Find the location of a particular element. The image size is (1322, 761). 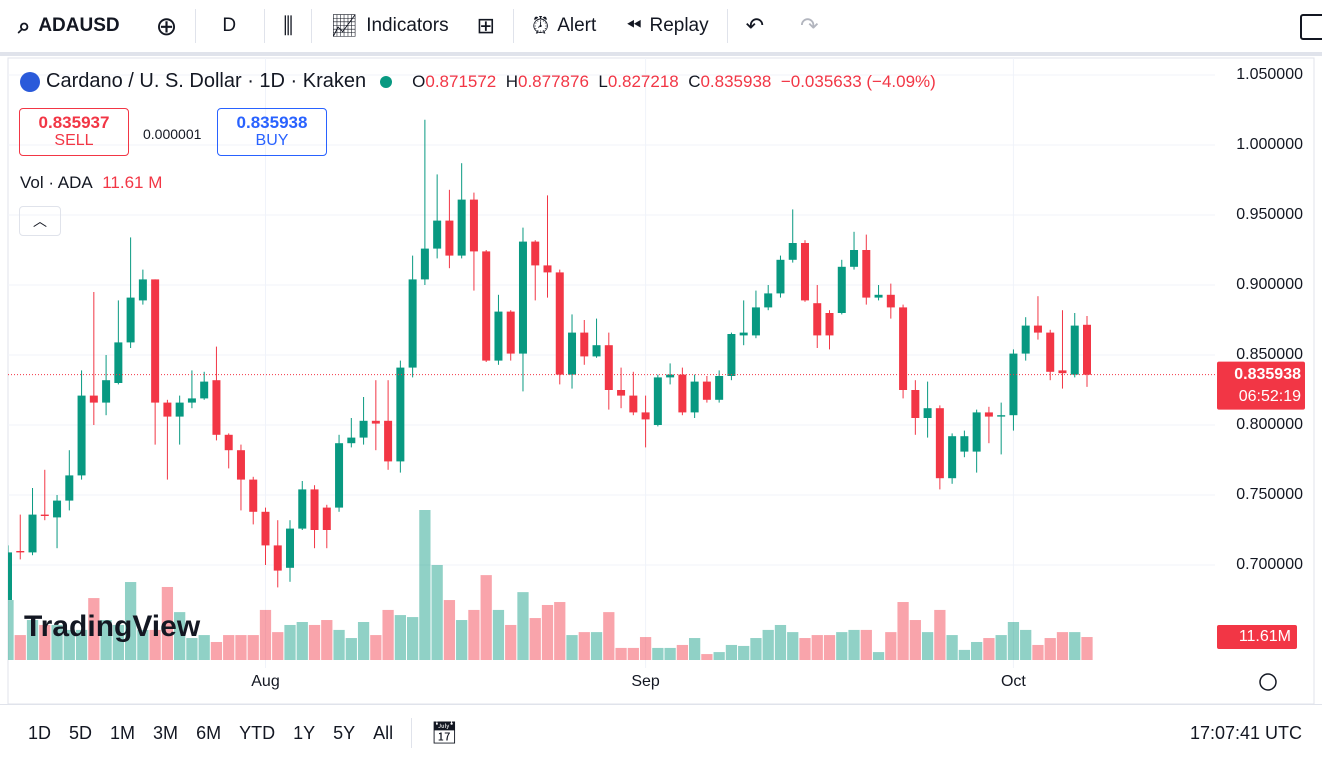

c-label: C is located at coordinates (694, 81).